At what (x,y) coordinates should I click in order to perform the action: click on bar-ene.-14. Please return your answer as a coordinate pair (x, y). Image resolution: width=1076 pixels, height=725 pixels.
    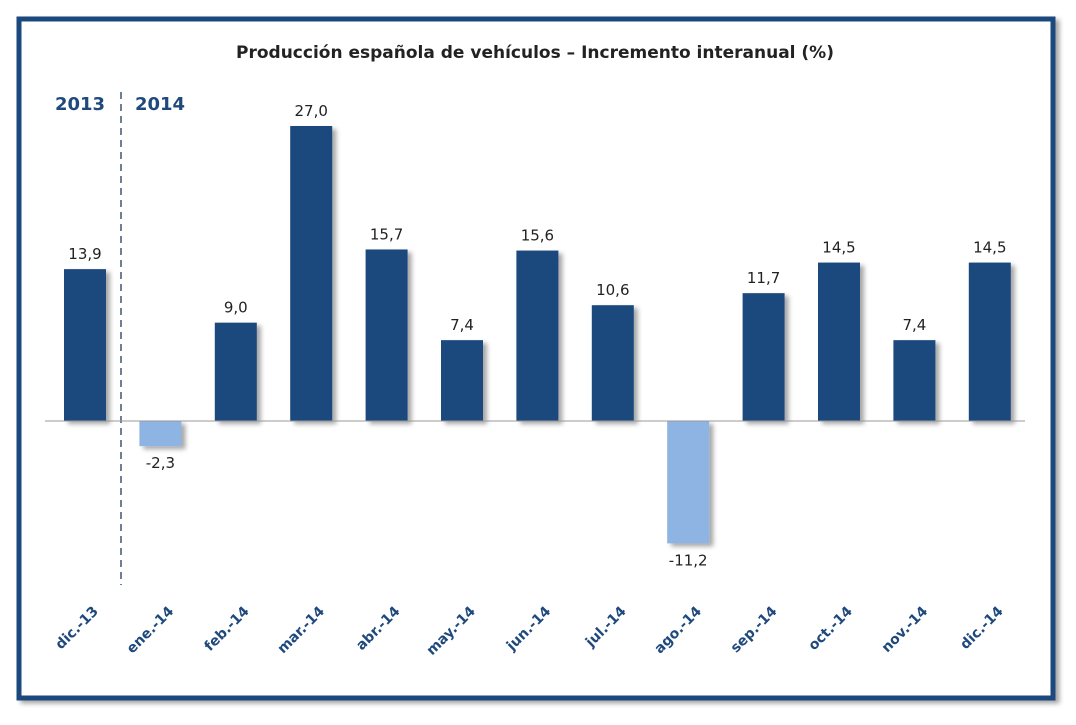
    Looking at the image, I should click on (160, 434).